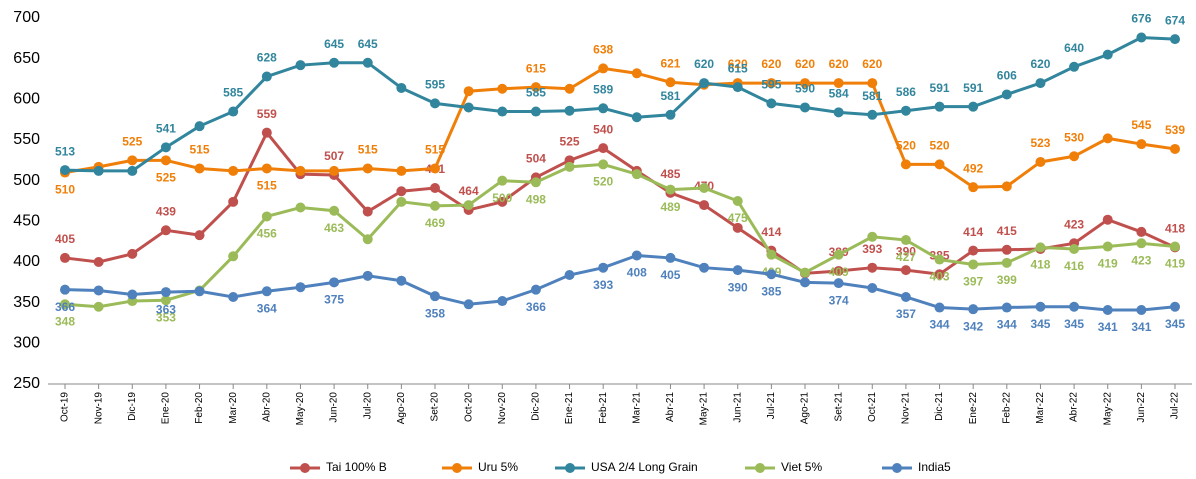 The width and height of the screenshot is (1196, 479). I want to click on data-label: 464, so click(469, 191).